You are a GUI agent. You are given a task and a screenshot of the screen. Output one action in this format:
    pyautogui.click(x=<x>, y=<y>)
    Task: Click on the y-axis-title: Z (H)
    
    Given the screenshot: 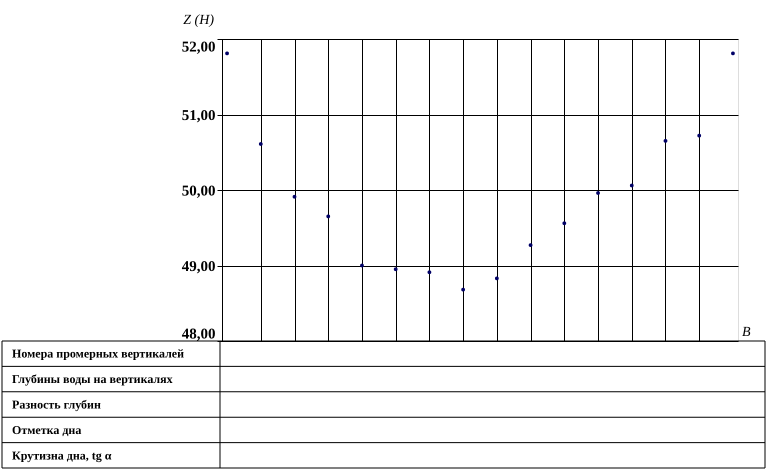 What is the action you would take?
    pyautogui.click(x=198, y=20)
    